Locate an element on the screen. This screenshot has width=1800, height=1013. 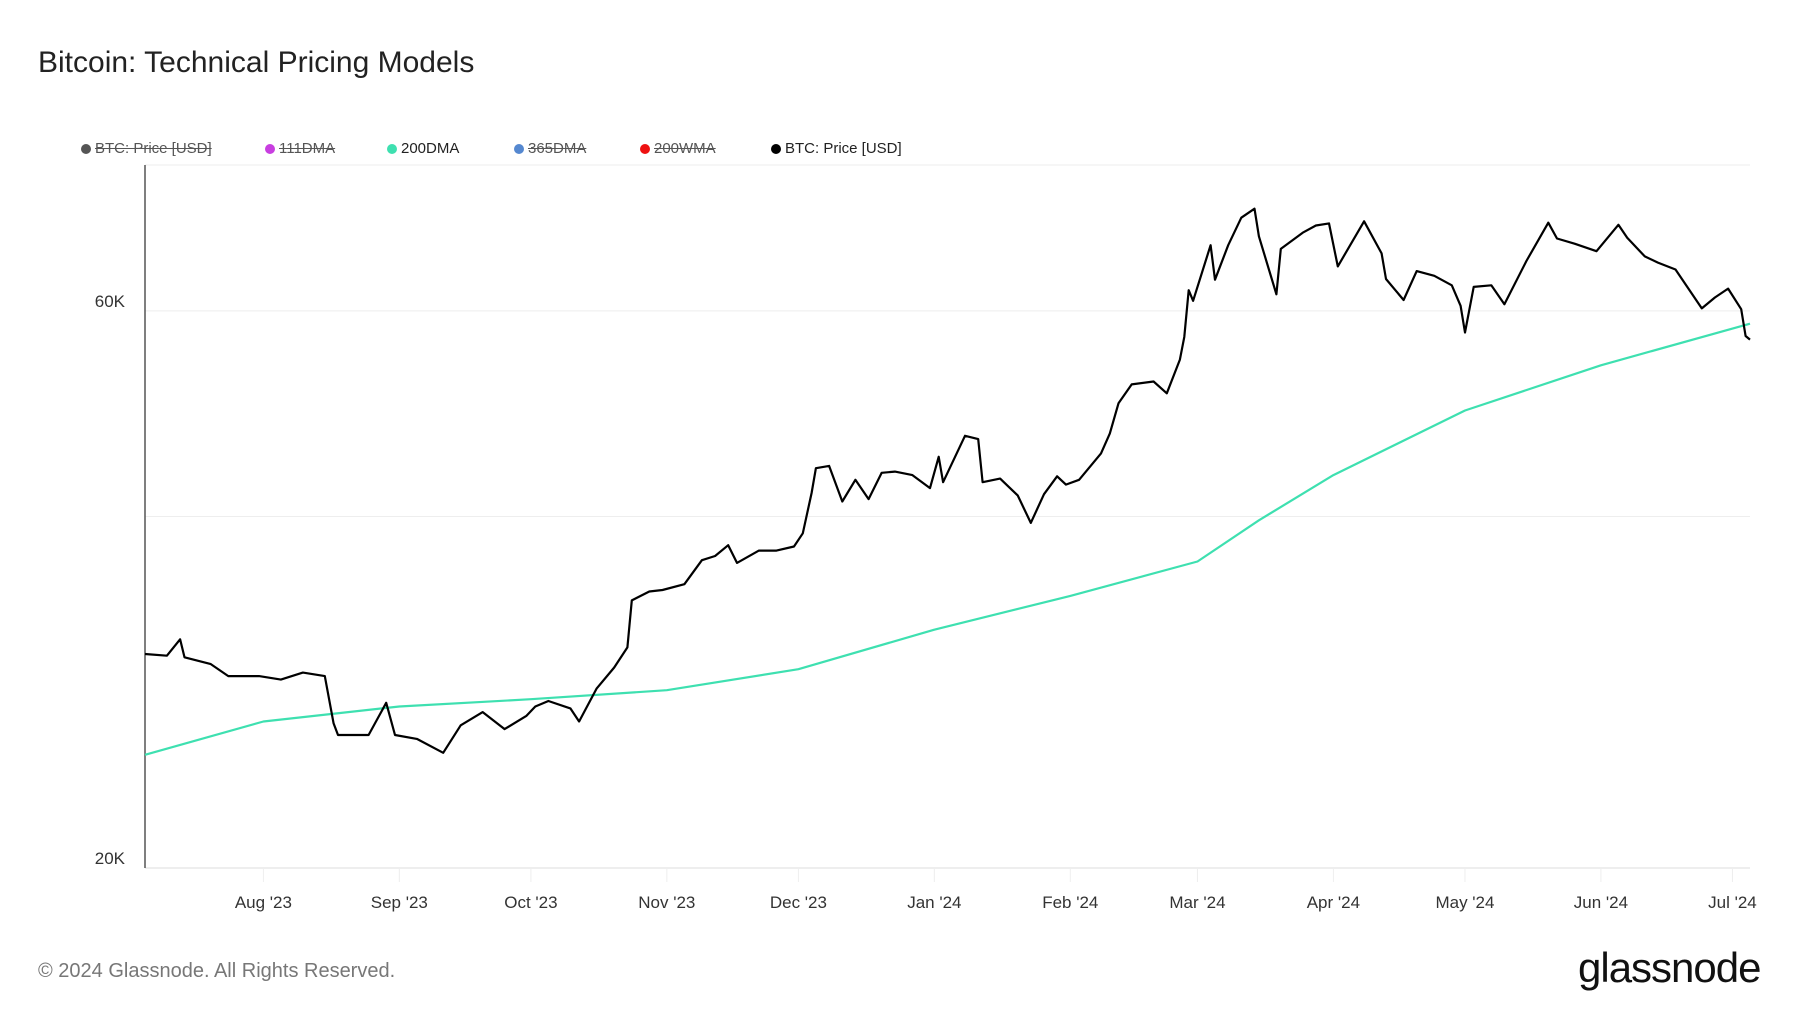
copyright-footer: © 2024 Glassnode. All Rights Reserved. is located at coordinates (217, 971).